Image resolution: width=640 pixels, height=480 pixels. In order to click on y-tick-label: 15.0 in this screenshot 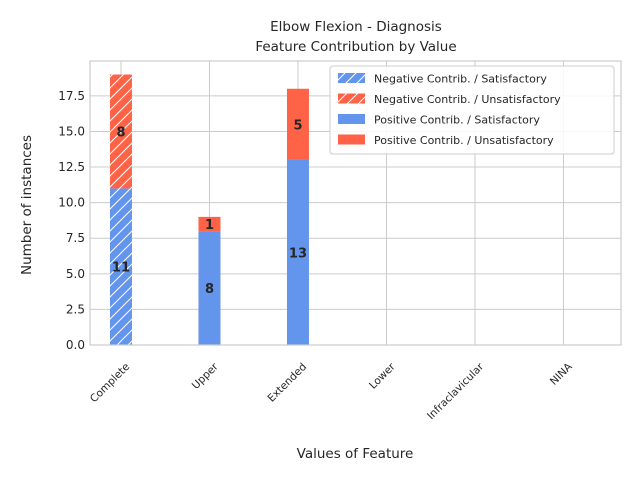, I will do `click(71, 131)`.